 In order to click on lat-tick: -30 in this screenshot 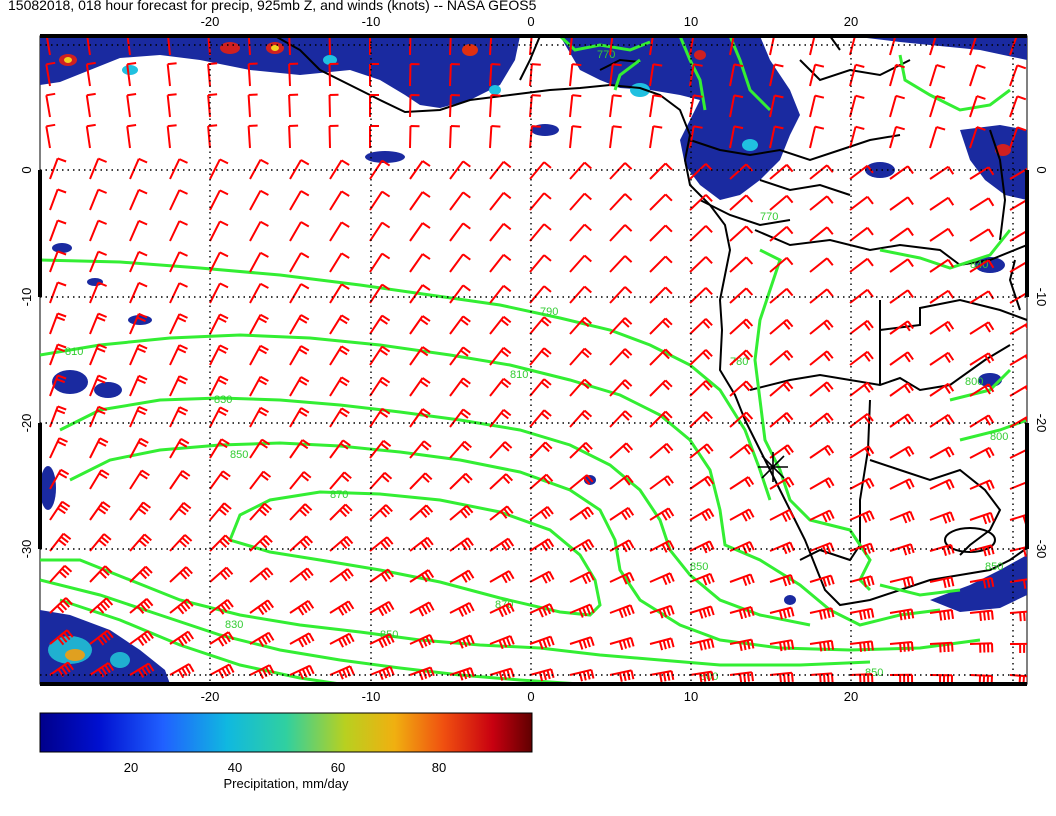, I will do `click(1041, 549)`.